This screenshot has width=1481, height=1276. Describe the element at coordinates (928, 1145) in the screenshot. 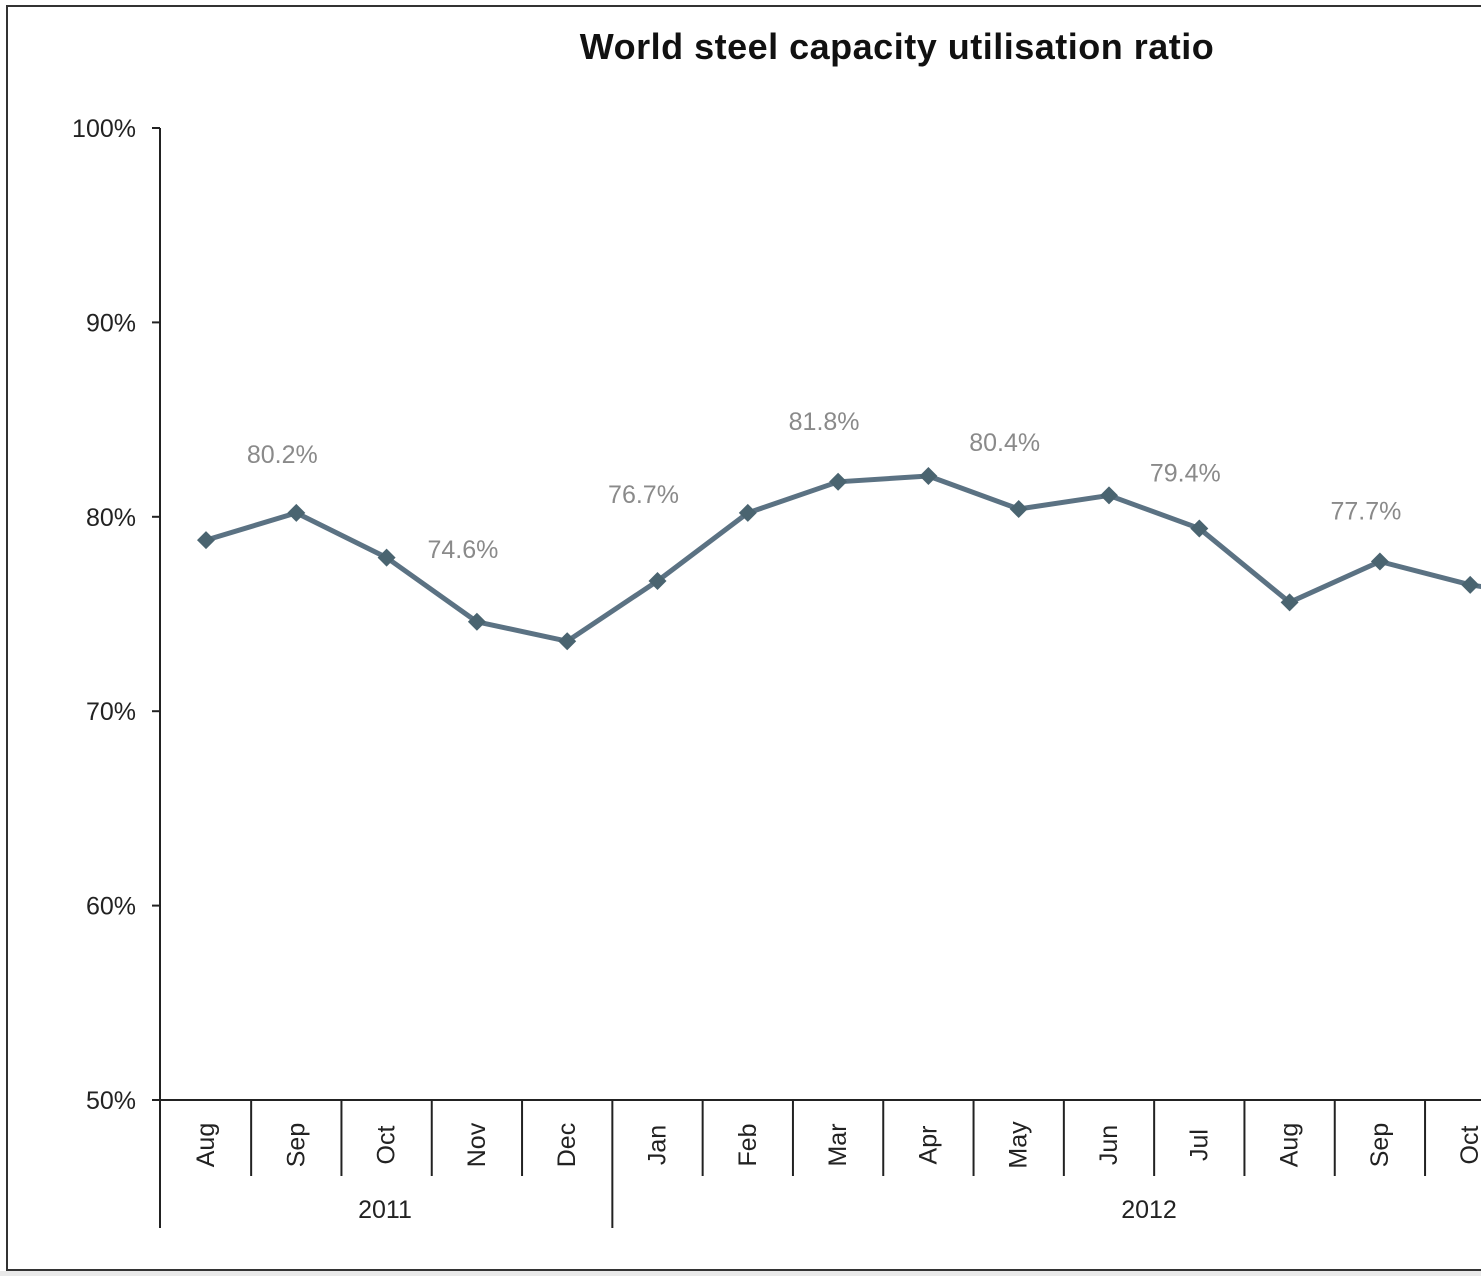

I see `x-category-label: Apr` at that location.